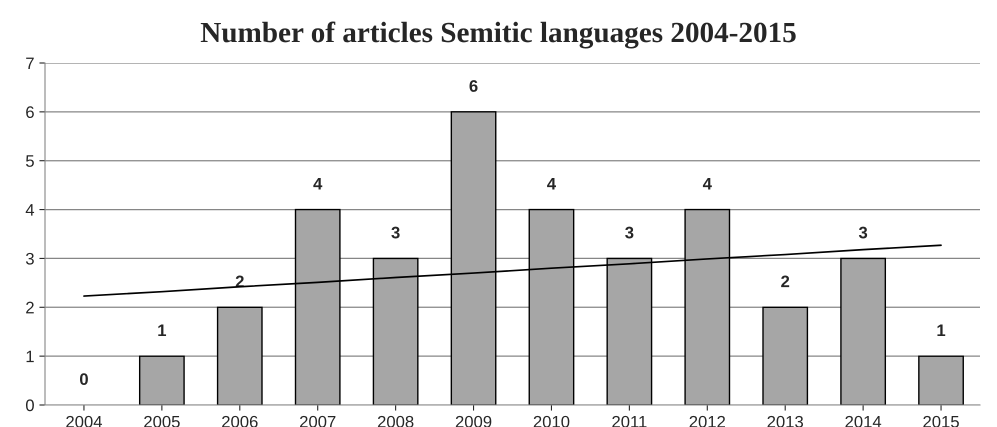 This screenshot has width=997, height=427. Describe the element at coordinates (785, 282) in the screenshot. I see `data-label: 2` at that location.